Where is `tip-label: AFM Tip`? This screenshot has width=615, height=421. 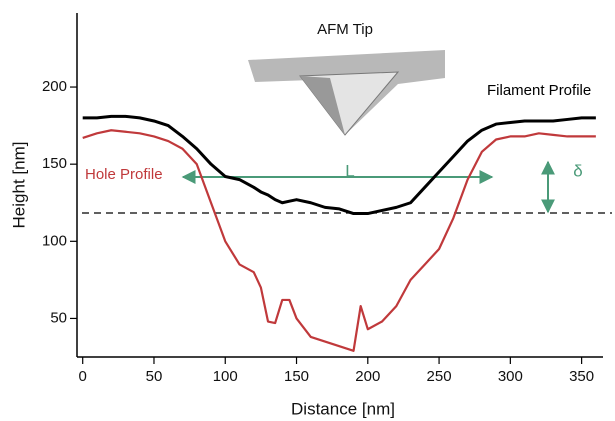
tip-label: AFM Tip is located at coordinates (345, 29).